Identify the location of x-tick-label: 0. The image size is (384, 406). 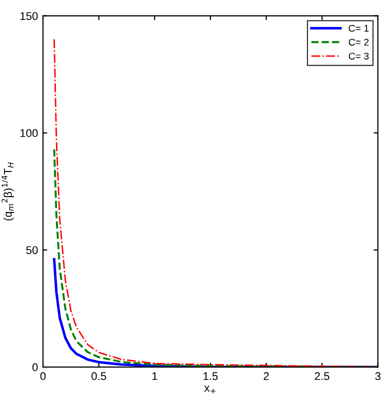
(43, 376).